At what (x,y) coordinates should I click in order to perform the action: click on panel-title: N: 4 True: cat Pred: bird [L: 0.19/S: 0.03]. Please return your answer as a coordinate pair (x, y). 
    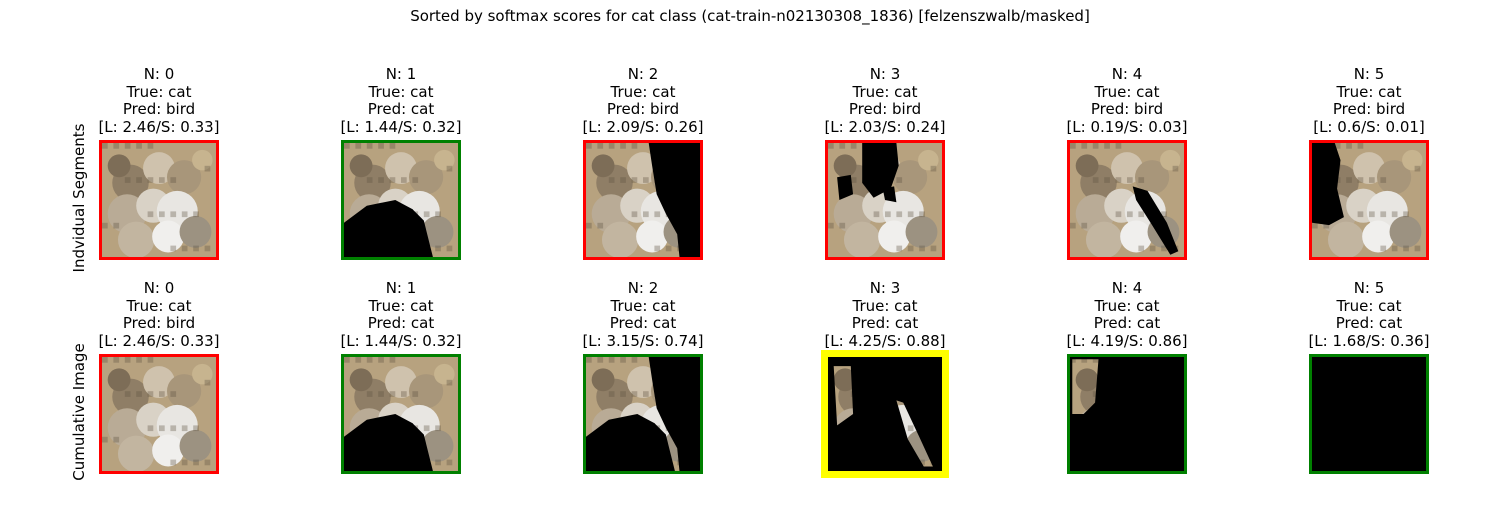
    Looking at the image, I should click on (1127, 68).